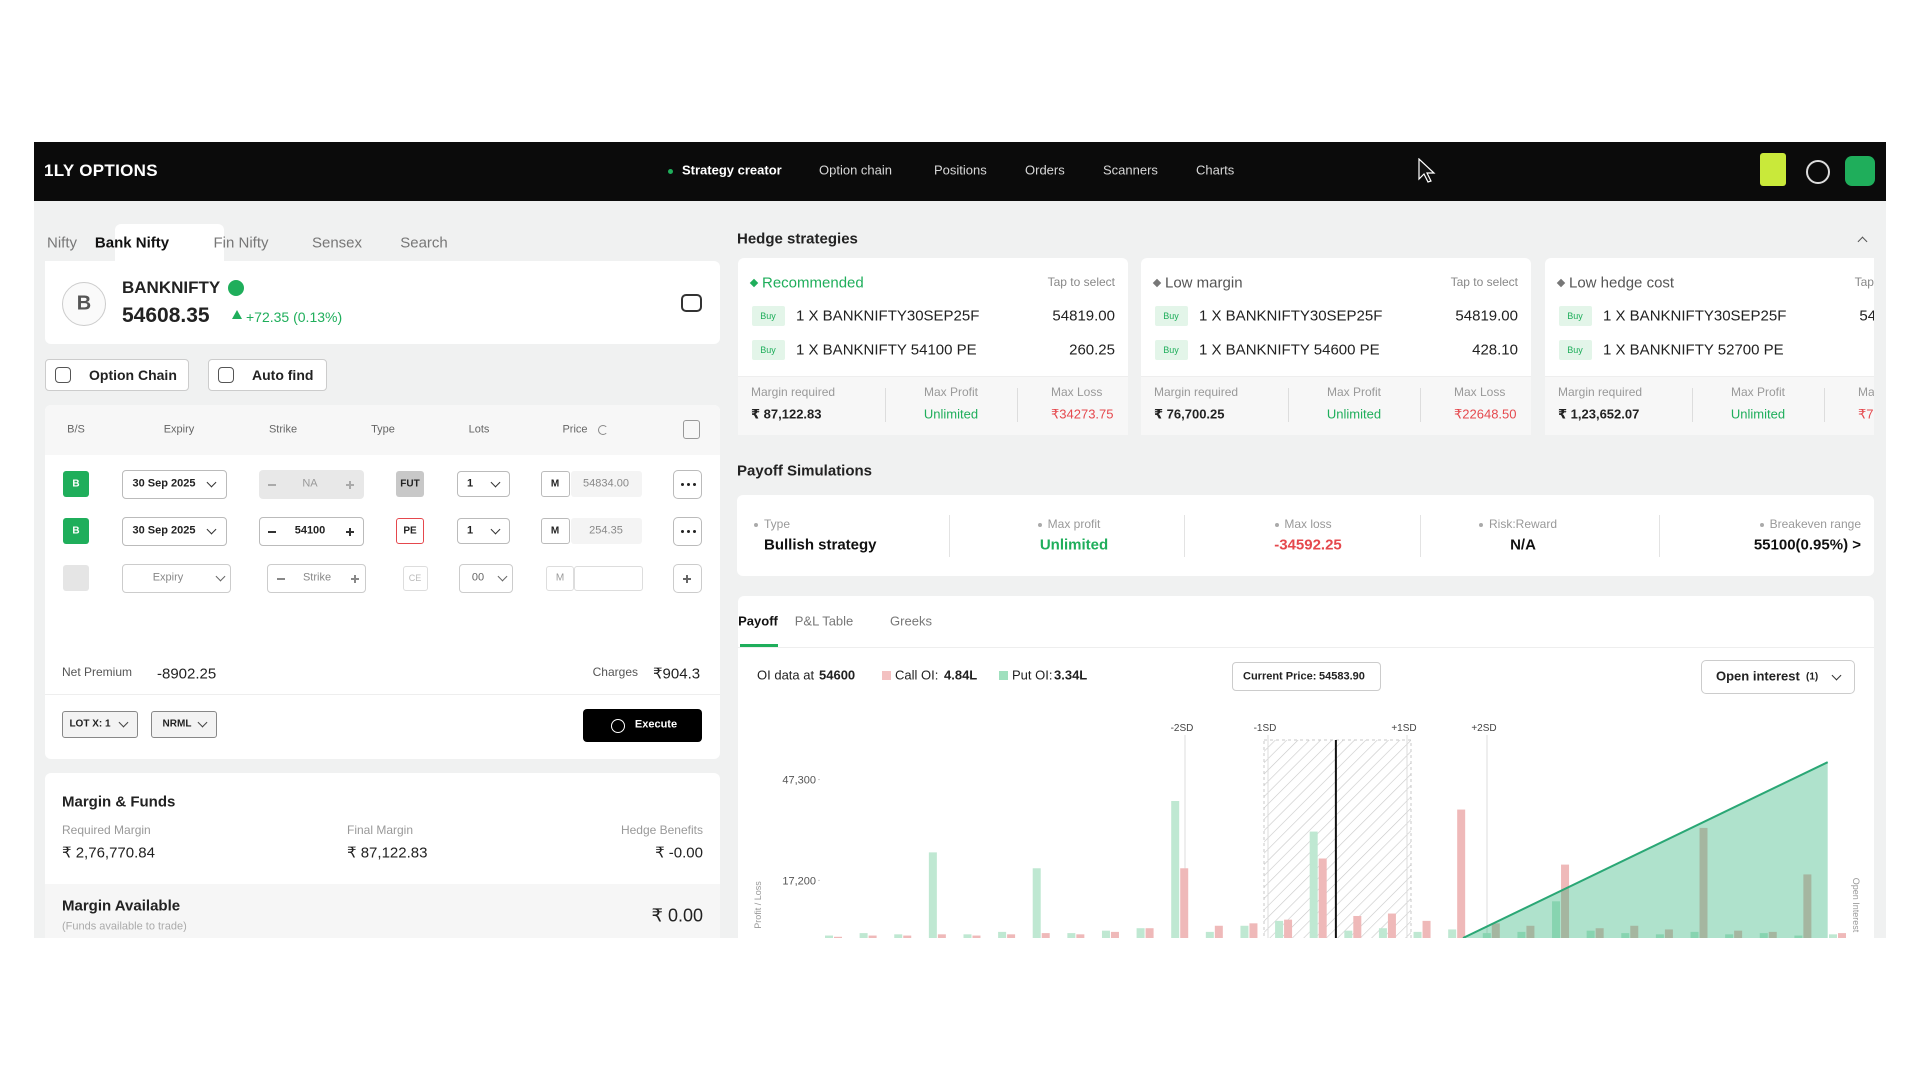  Describe the element at coordinates (1485, 414) in the screenshot. I see `max-loss: ₹22648.50` at that location.